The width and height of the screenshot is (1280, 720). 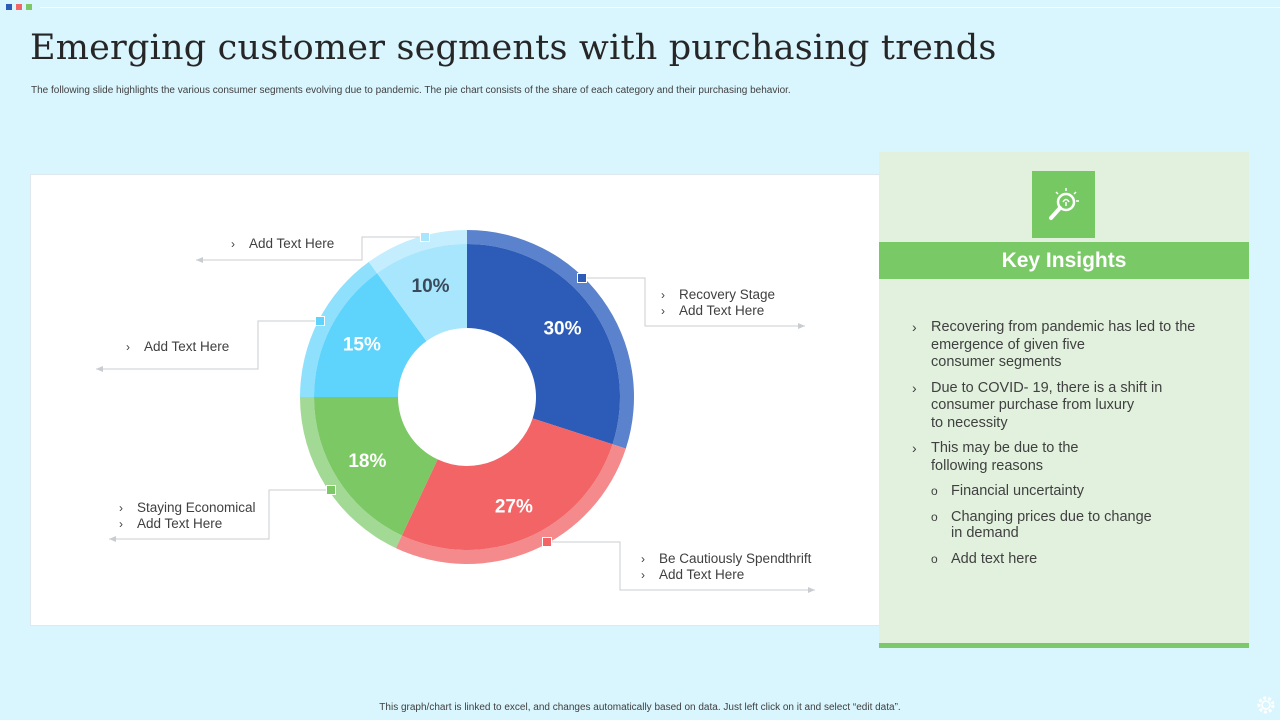 What do you see at coordinates (29, 7) in the screenshot?
I see `green-dot` at bounding box center [29, 7].